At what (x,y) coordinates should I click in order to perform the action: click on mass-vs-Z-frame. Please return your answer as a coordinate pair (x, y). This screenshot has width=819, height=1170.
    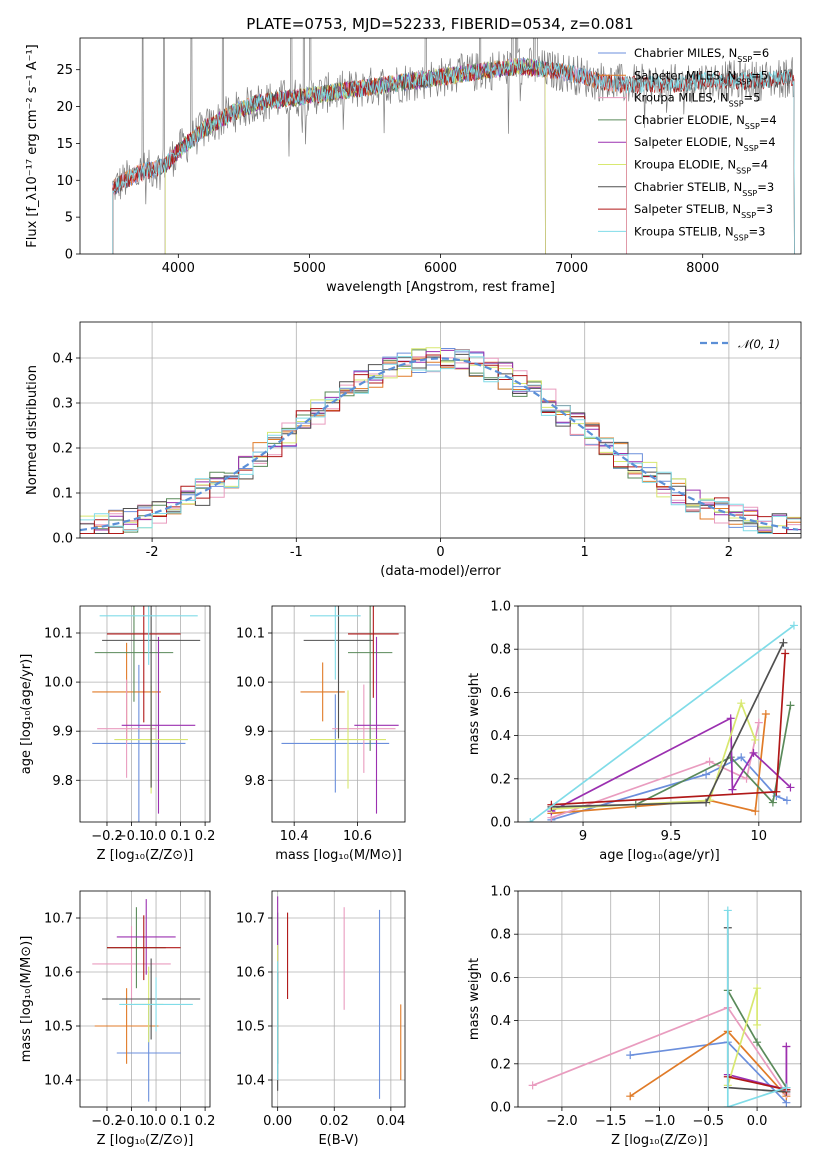
    Looking at the image, I should click on (145, 999).